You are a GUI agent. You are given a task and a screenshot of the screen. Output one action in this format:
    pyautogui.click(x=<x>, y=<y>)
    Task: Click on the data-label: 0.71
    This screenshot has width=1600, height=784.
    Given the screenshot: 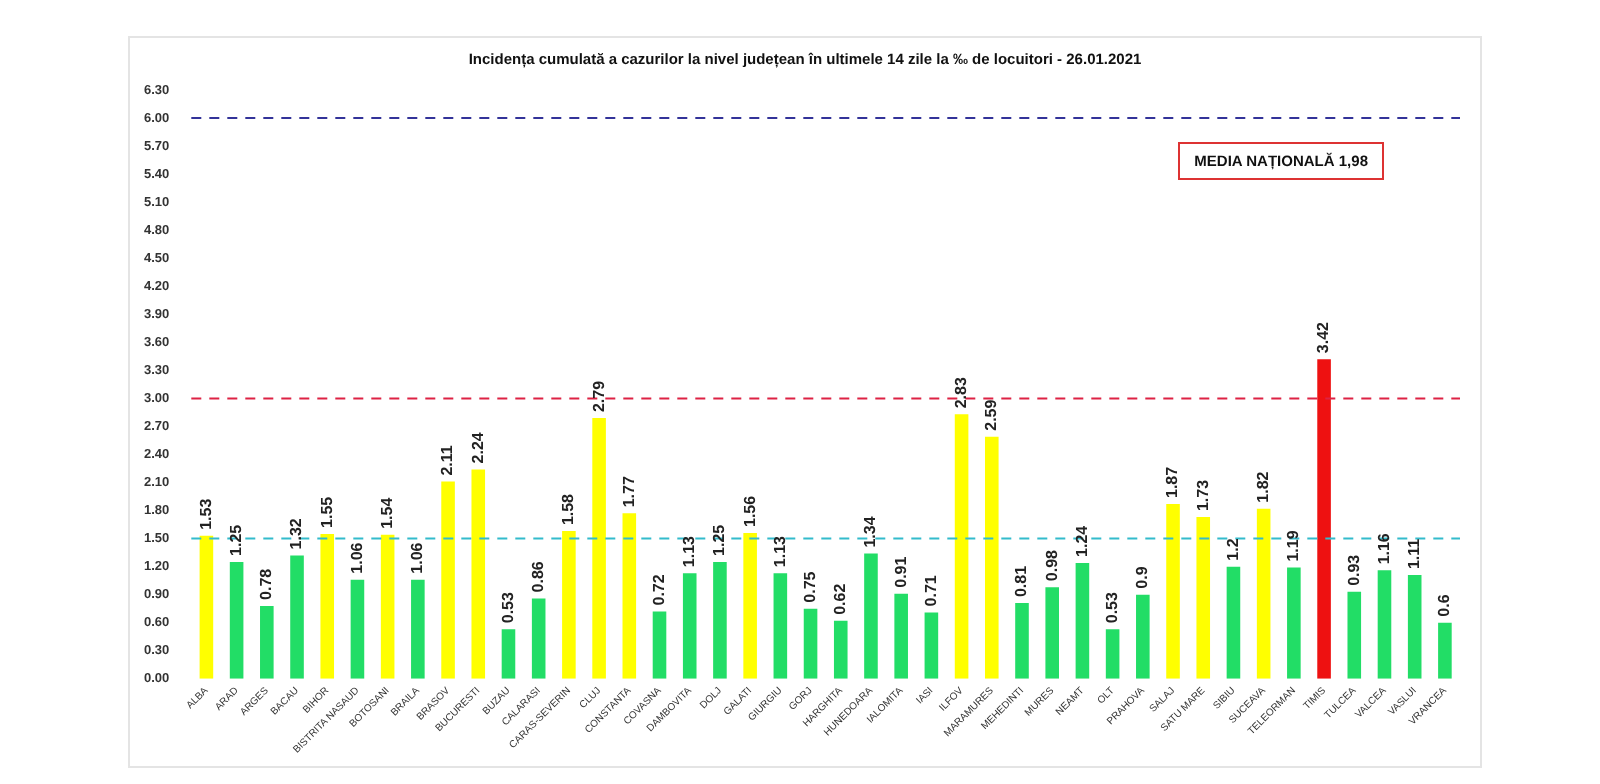 What is the action you would take?
    pyautogui.click(x=930, y=590)
    